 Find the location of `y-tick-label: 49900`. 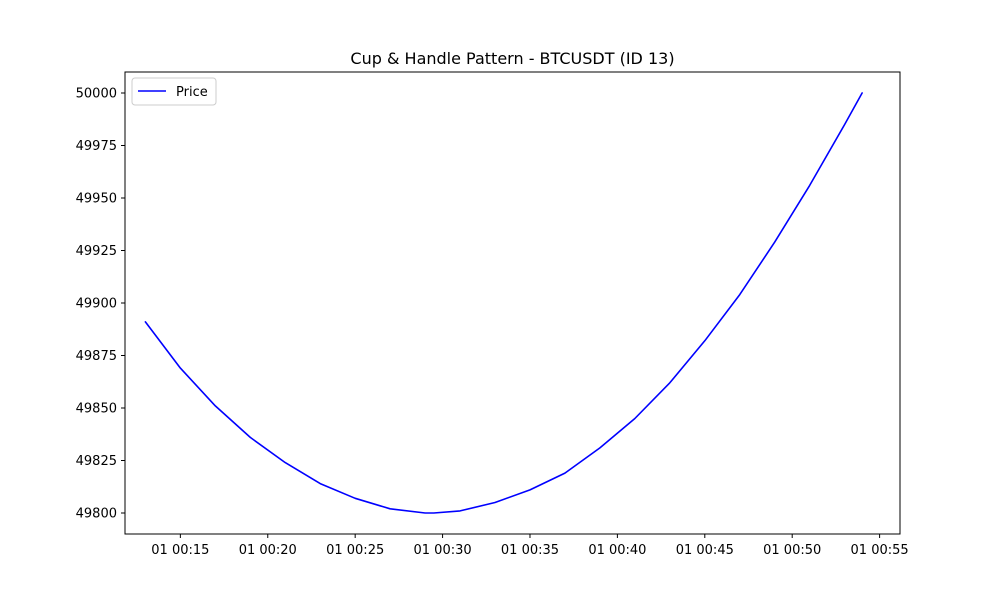

y-tick-label: 49900 is located at coordinates (96, 304).